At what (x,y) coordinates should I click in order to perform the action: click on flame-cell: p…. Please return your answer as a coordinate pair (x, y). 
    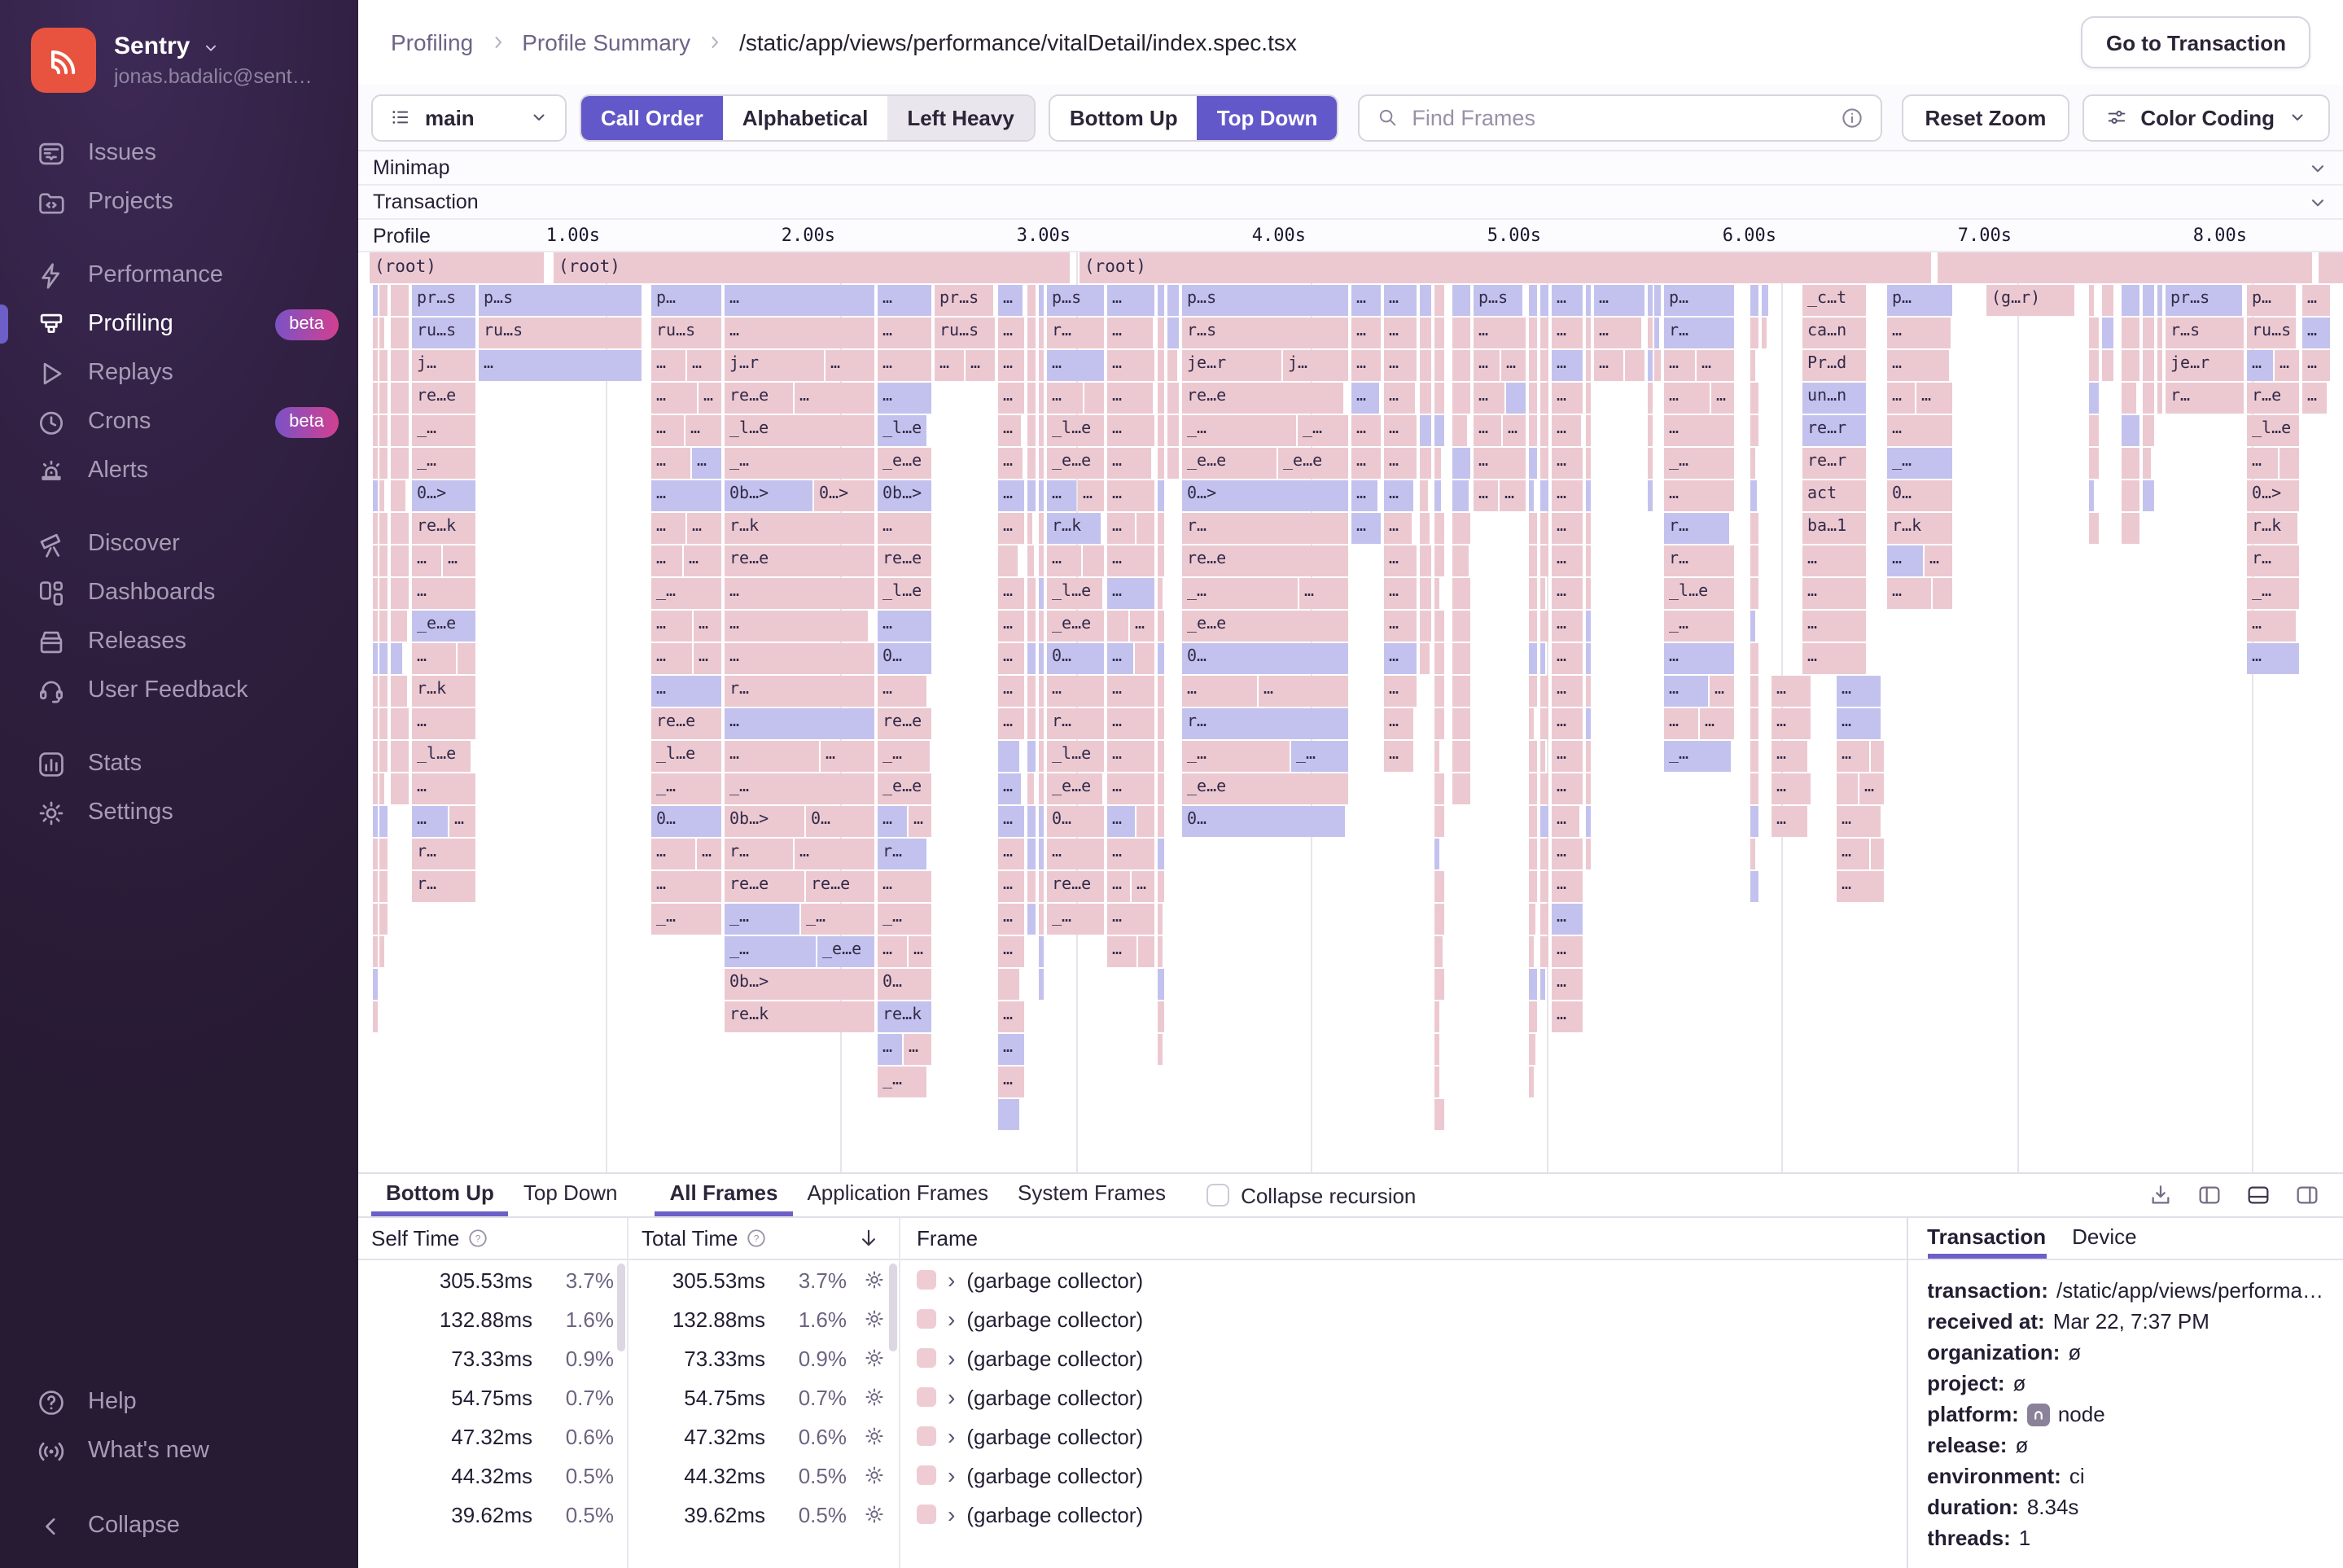
    Looking at the image, I should click on (2271, 300).